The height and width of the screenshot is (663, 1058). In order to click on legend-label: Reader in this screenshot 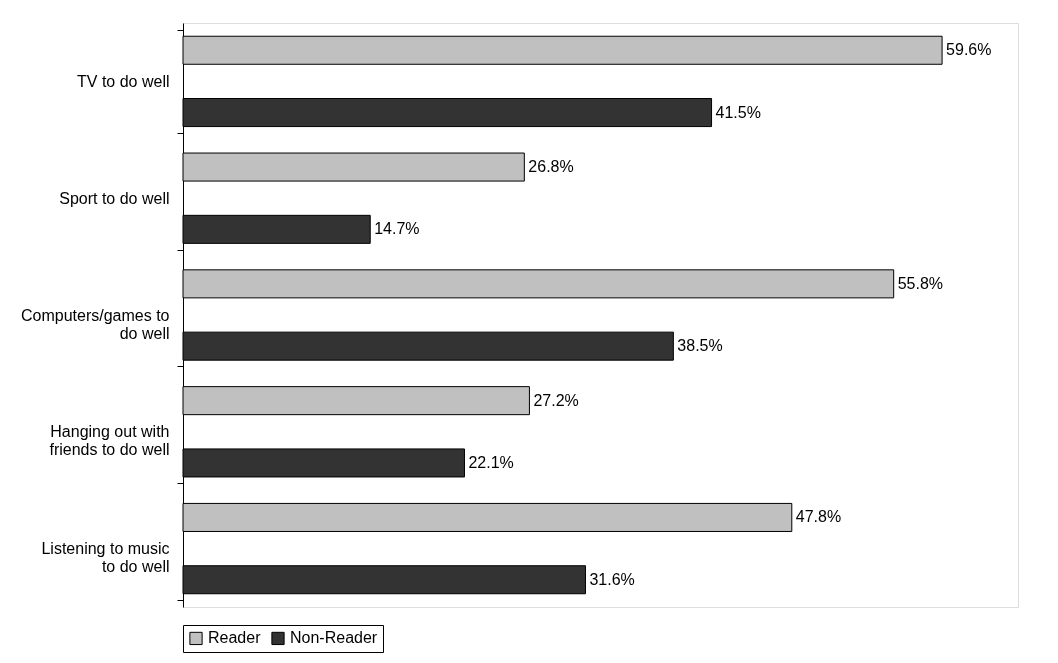, I will do `click(235, 638)`.